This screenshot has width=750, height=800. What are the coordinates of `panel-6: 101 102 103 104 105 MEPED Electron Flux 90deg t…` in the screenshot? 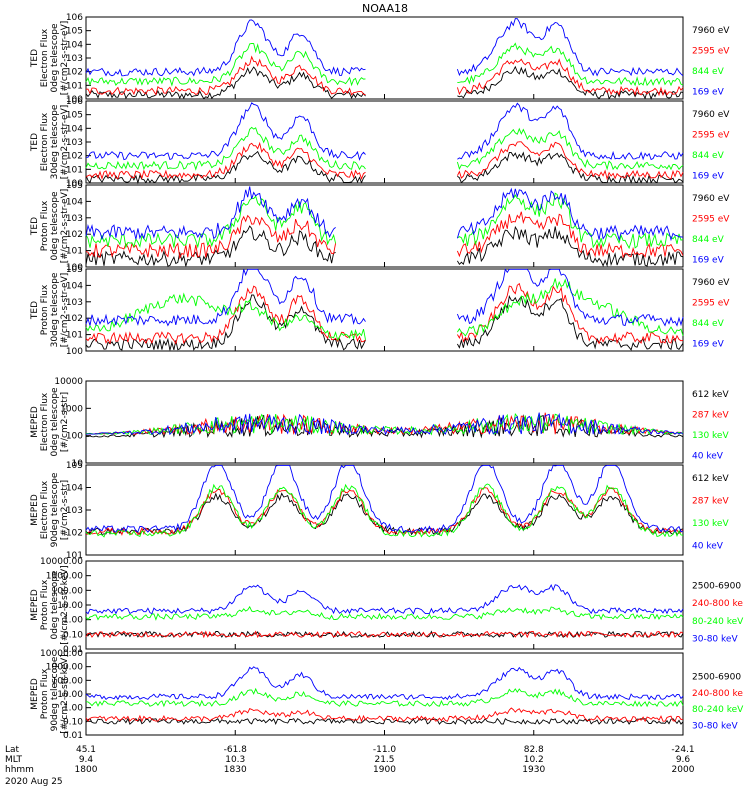 It's located at (379, 511).